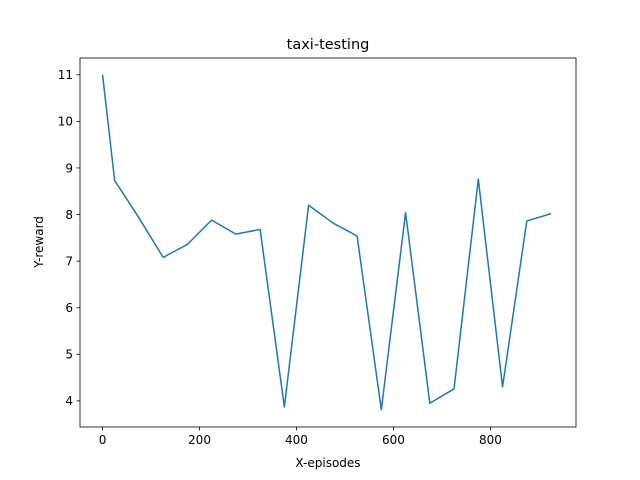 Image resolution: width=640 pixels, height=480 pixels. Describe the element at coordinates (65, 75) in the screenshot. I see `y-tick-label: 11` at that location.